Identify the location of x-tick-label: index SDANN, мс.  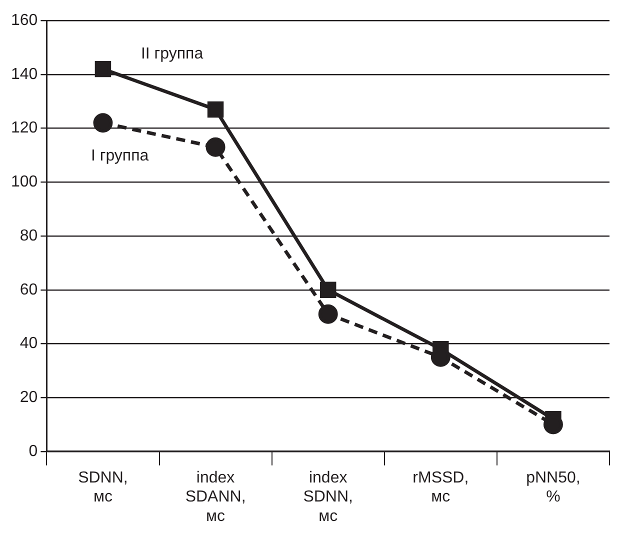
(215, 497).